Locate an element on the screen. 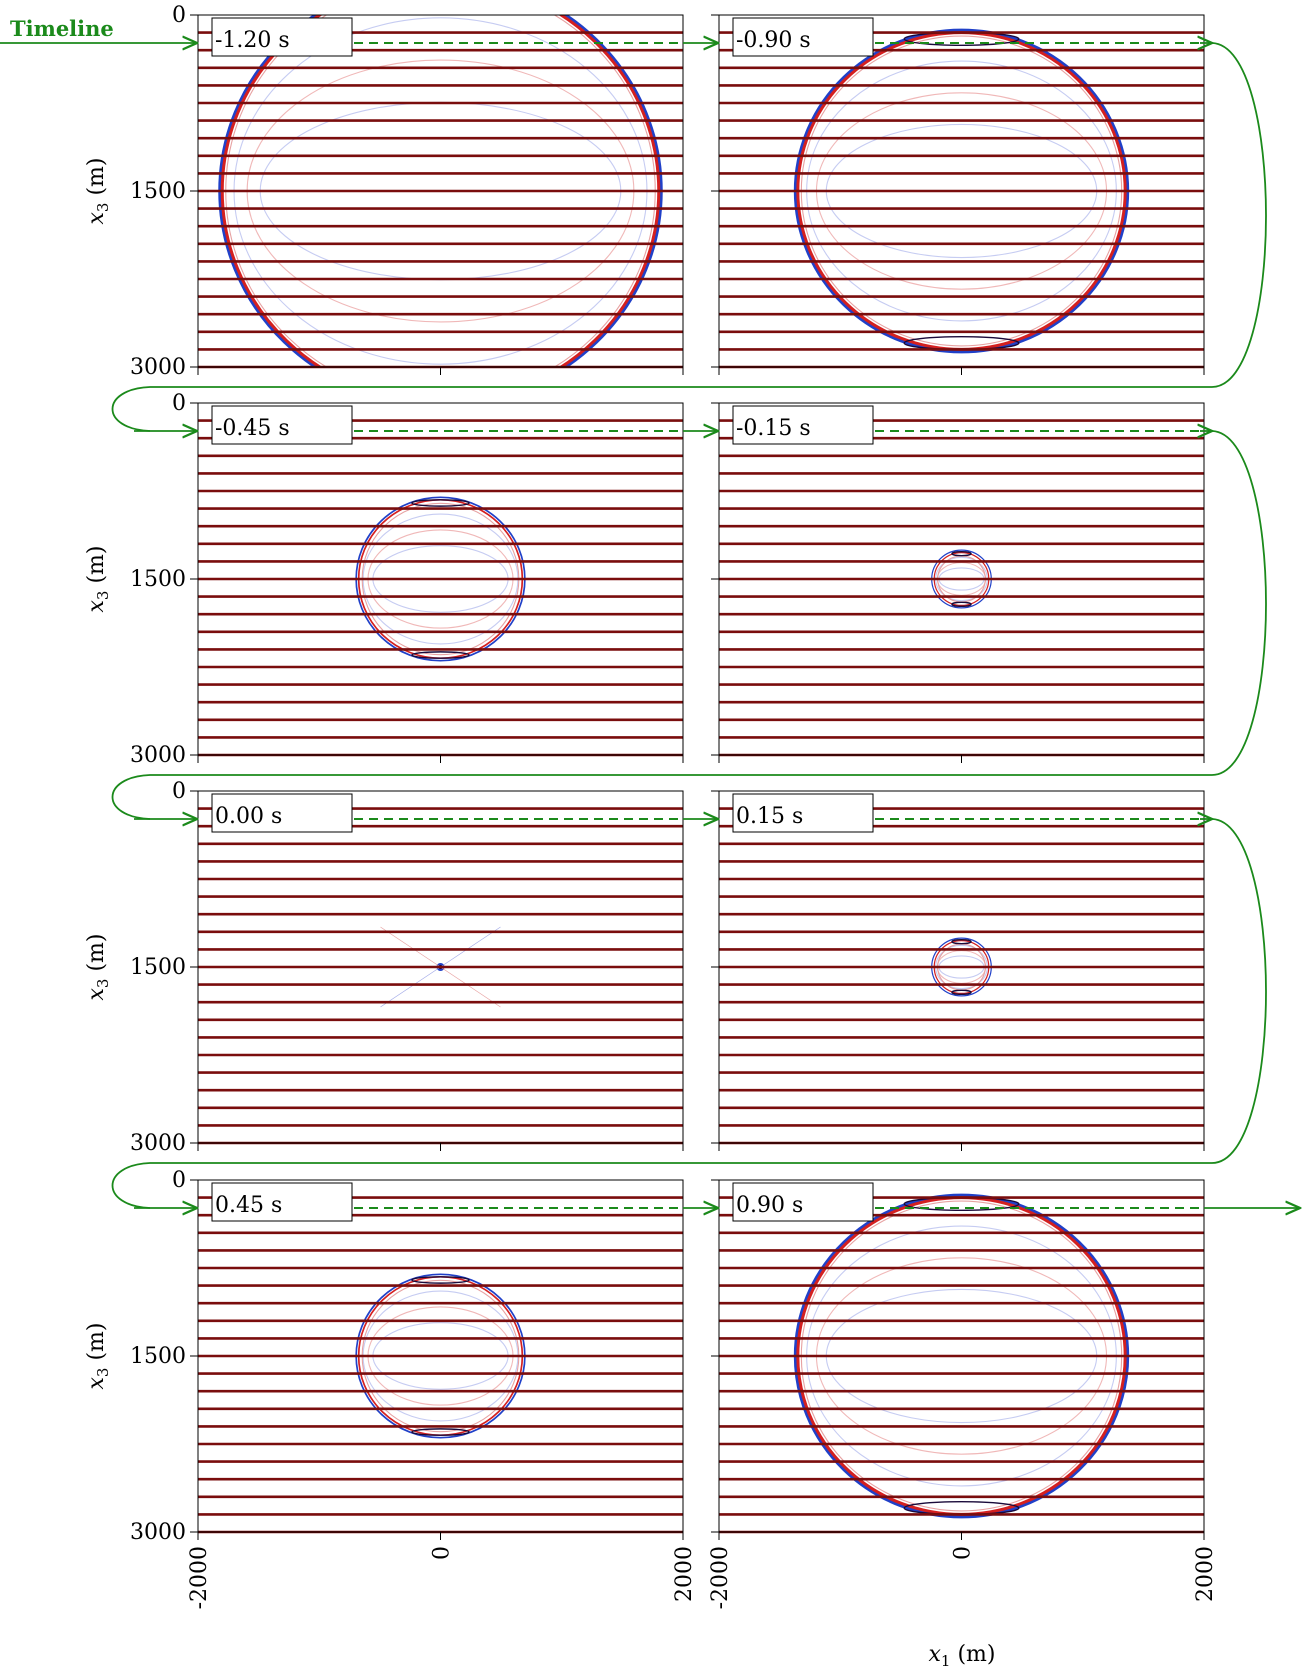  time-label: 0.00 s is located at coordinates (248, 816).